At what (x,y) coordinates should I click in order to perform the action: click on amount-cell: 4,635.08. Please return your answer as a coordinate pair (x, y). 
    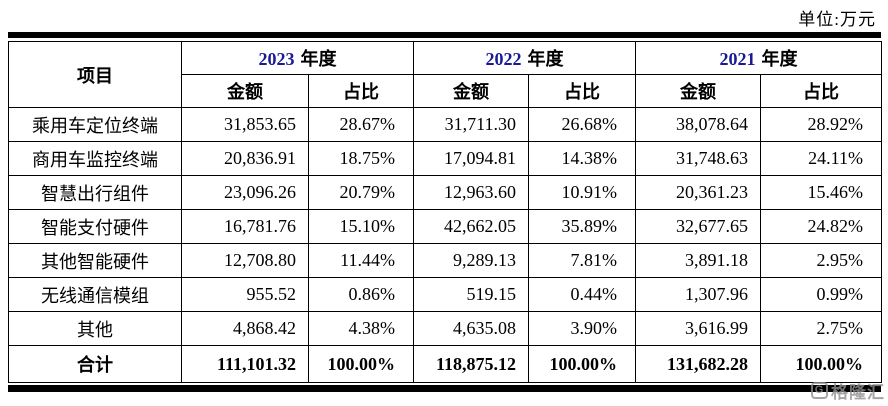
    Looking at the image, I should click on (471, 328).